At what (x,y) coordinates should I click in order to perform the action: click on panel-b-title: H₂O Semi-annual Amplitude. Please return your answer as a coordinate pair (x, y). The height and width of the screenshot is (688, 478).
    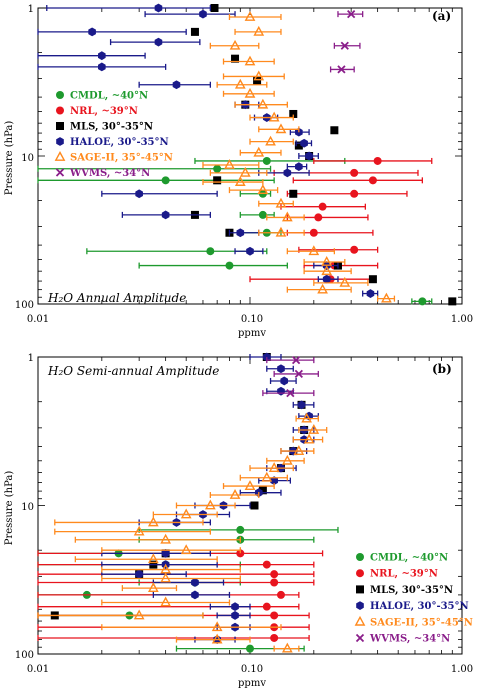
    Looking at the image, I should click on (133, 371).